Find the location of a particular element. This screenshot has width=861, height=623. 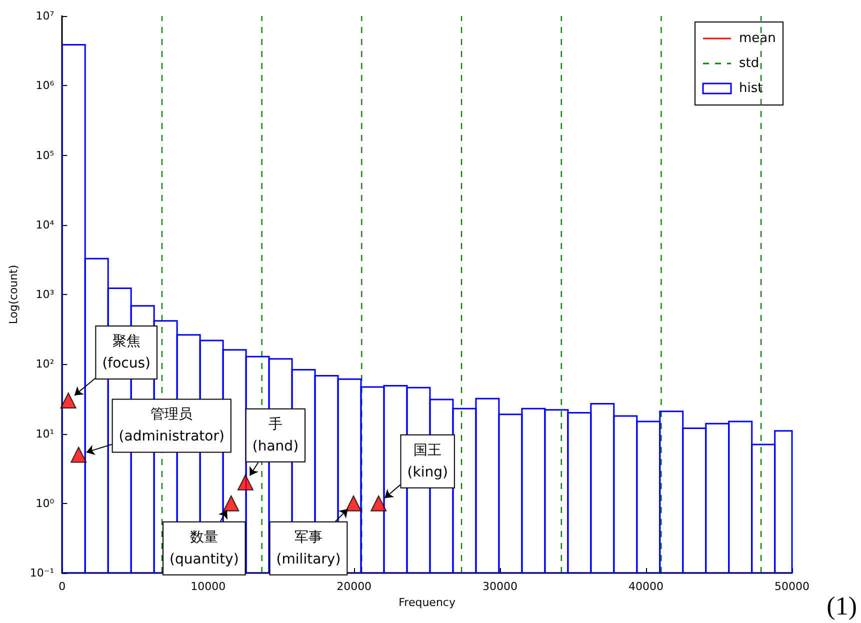

y-tick-label: 10⁵ is located at coordinates (45, 155).